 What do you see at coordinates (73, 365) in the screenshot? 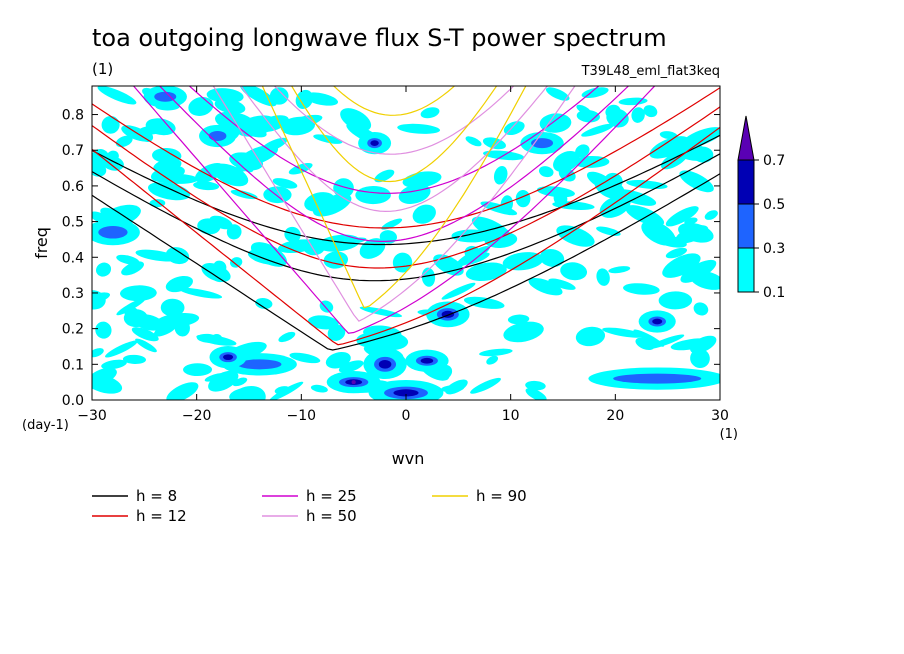
I see `y-tick-label: 0.1` at bounding box center [73, 365].